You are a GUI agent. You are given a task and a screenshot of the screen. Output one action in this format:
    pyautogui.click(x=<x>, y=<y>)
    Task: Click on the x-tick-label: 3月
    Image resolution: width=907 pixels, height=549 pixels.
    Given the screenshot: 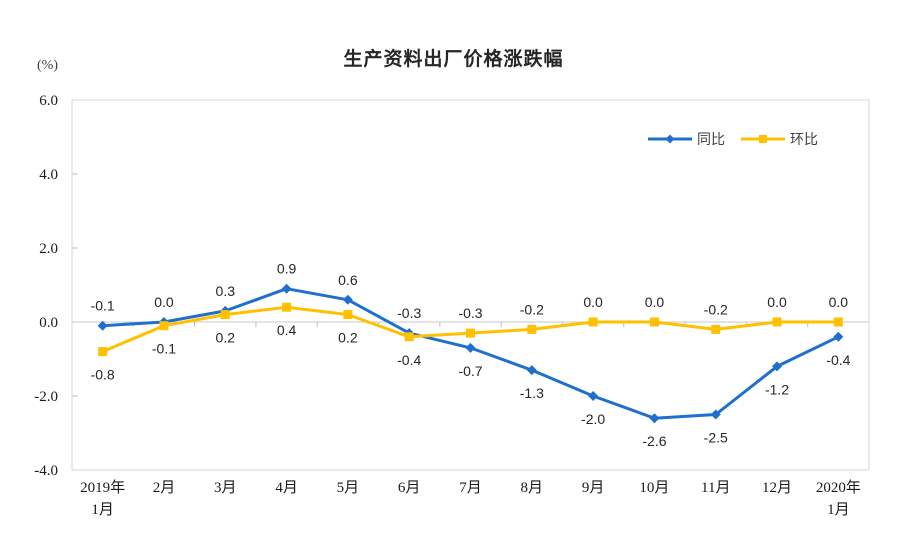 What is the action you would take?
    pyautogui.click(x=225, y=488)
    